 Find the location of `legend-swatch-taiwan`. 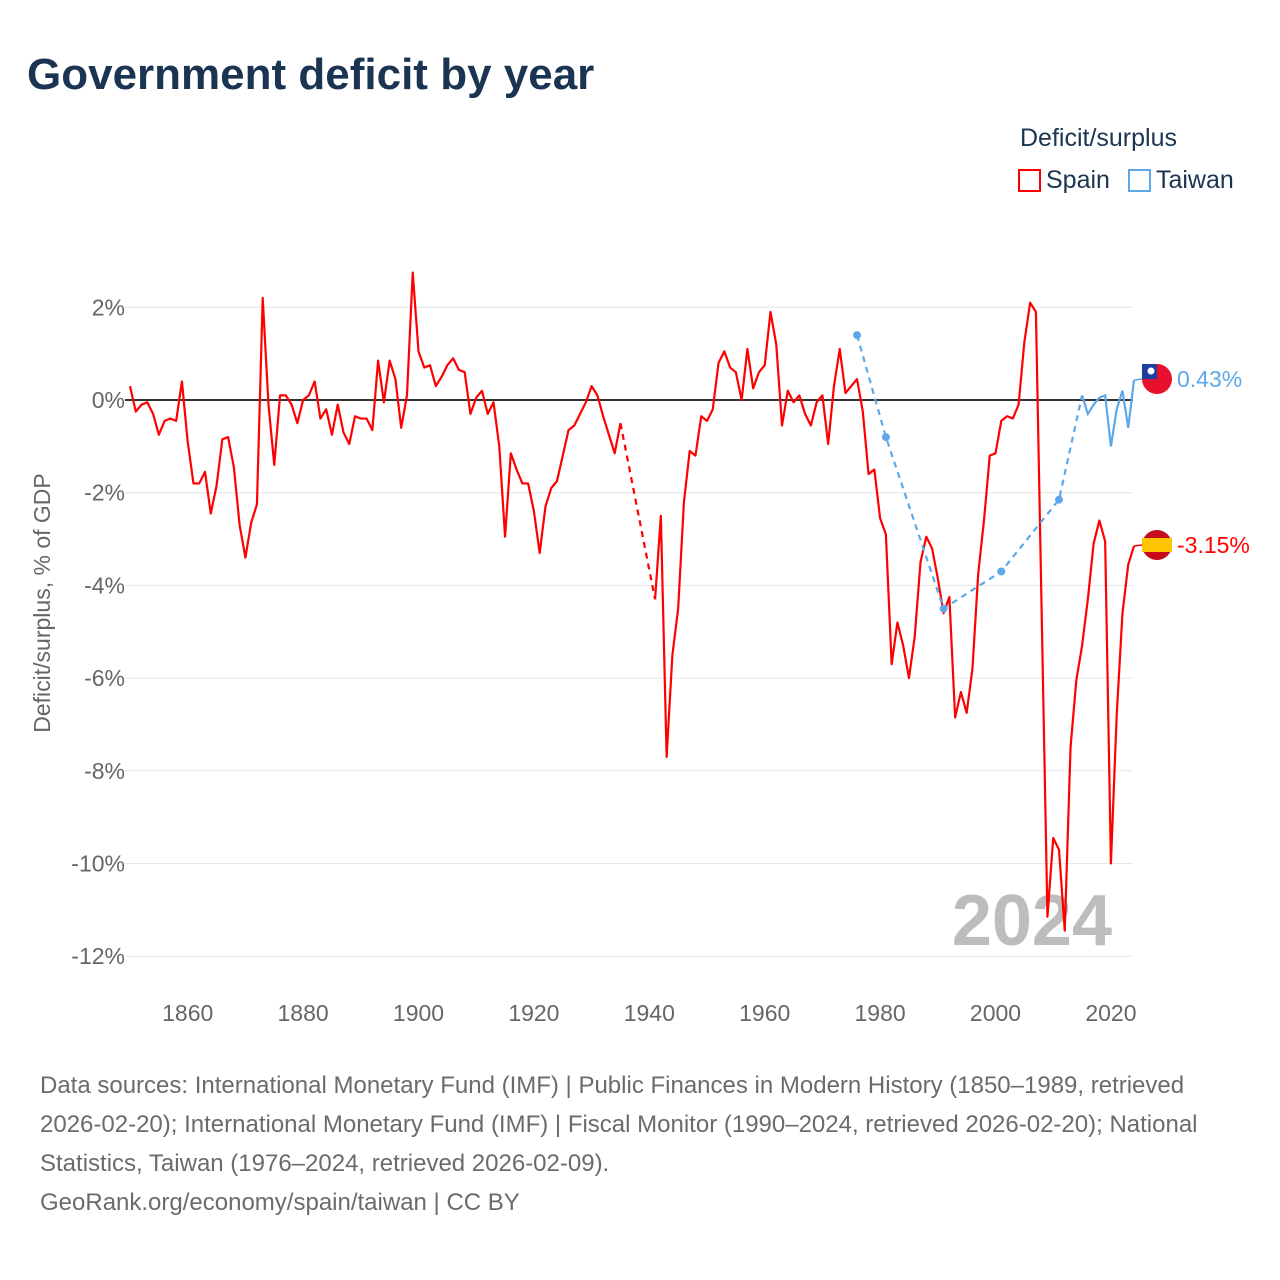

legend-swatch-taiwan is located at coordinates (1139, 180).